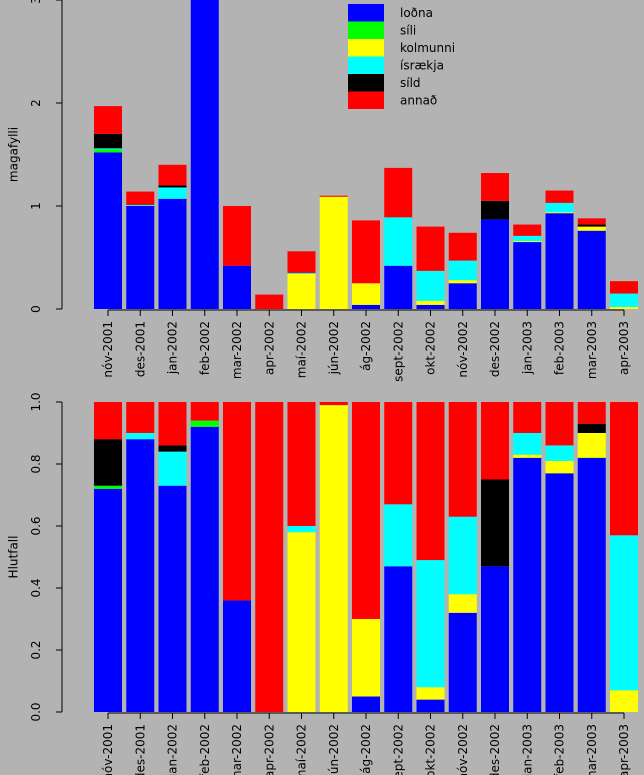  What do you see at coordinates (398, 749) in the screenshot?
I see `x-tick-label-2-9: sept-2002` at bounding box center [398, 749].